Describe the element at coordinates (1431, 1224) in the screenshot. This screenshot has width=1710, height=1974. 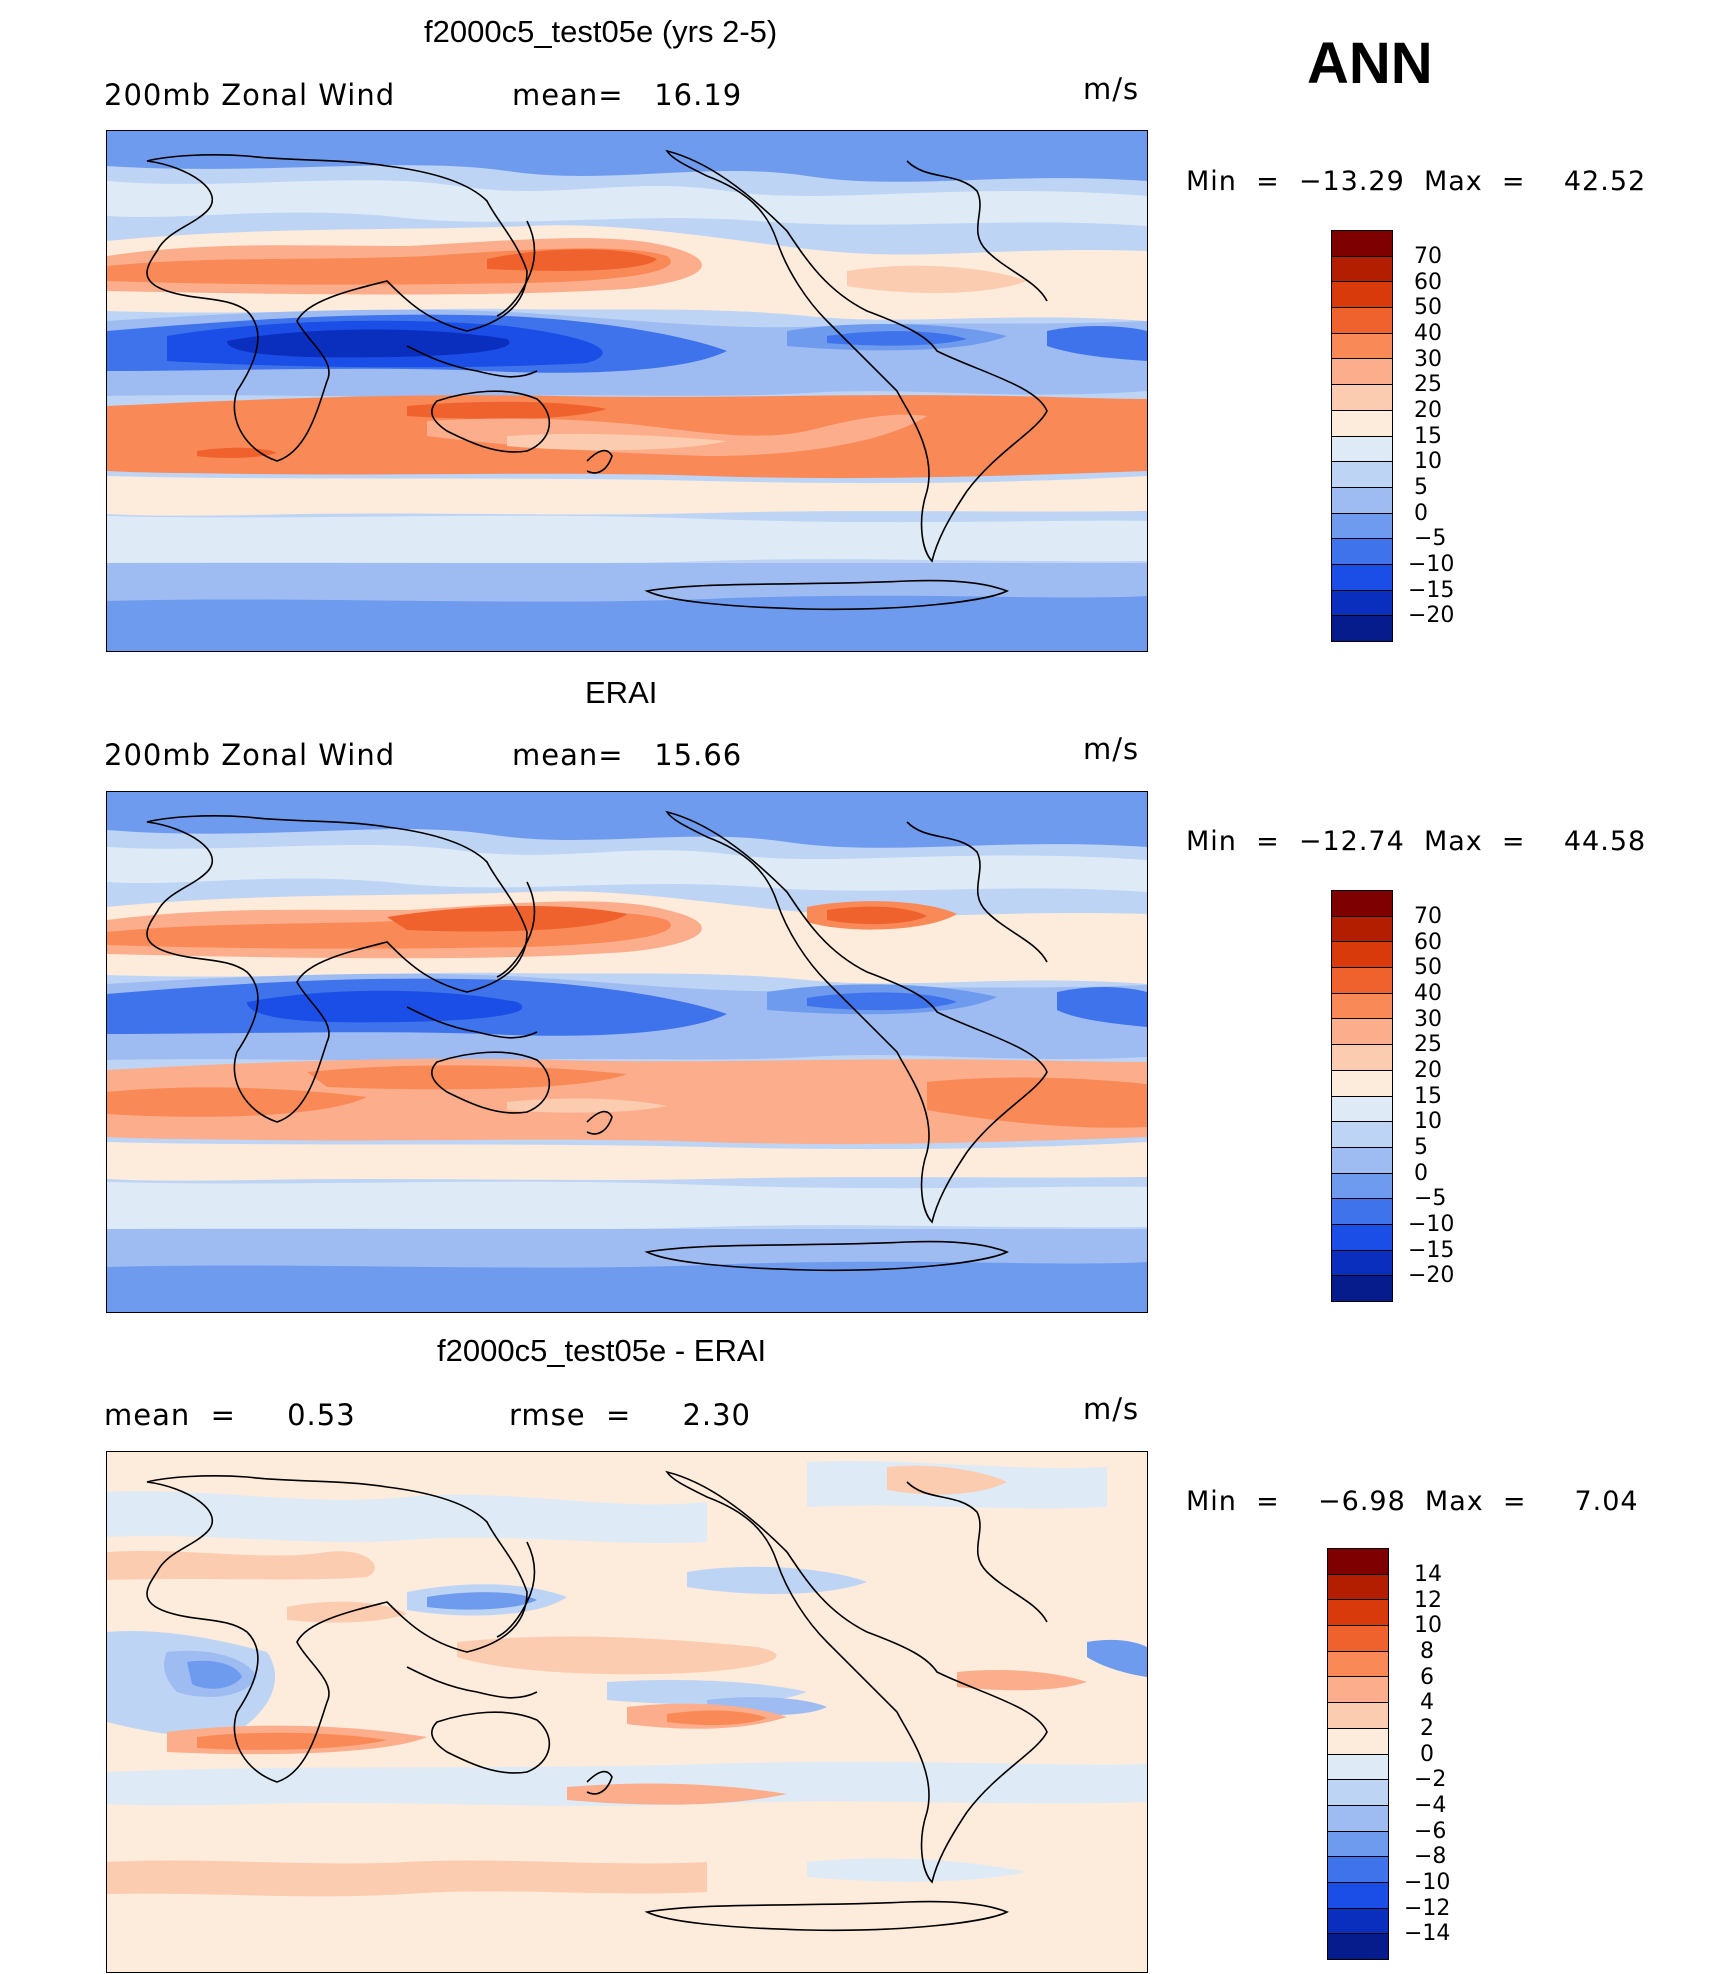
I see `panel2-colorbar-label: −10` at that location.